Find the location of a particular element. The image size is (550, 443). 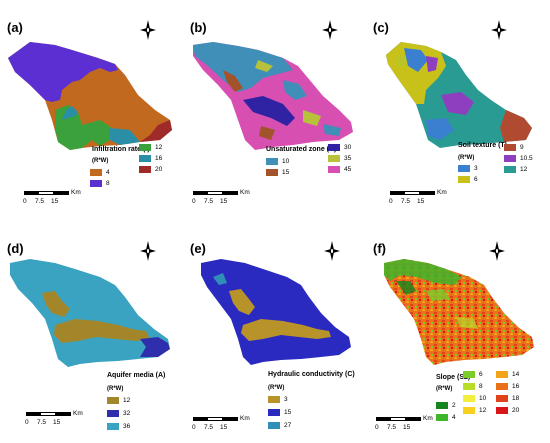

legend-value: 10.5 is located at coordinates (526, 158).